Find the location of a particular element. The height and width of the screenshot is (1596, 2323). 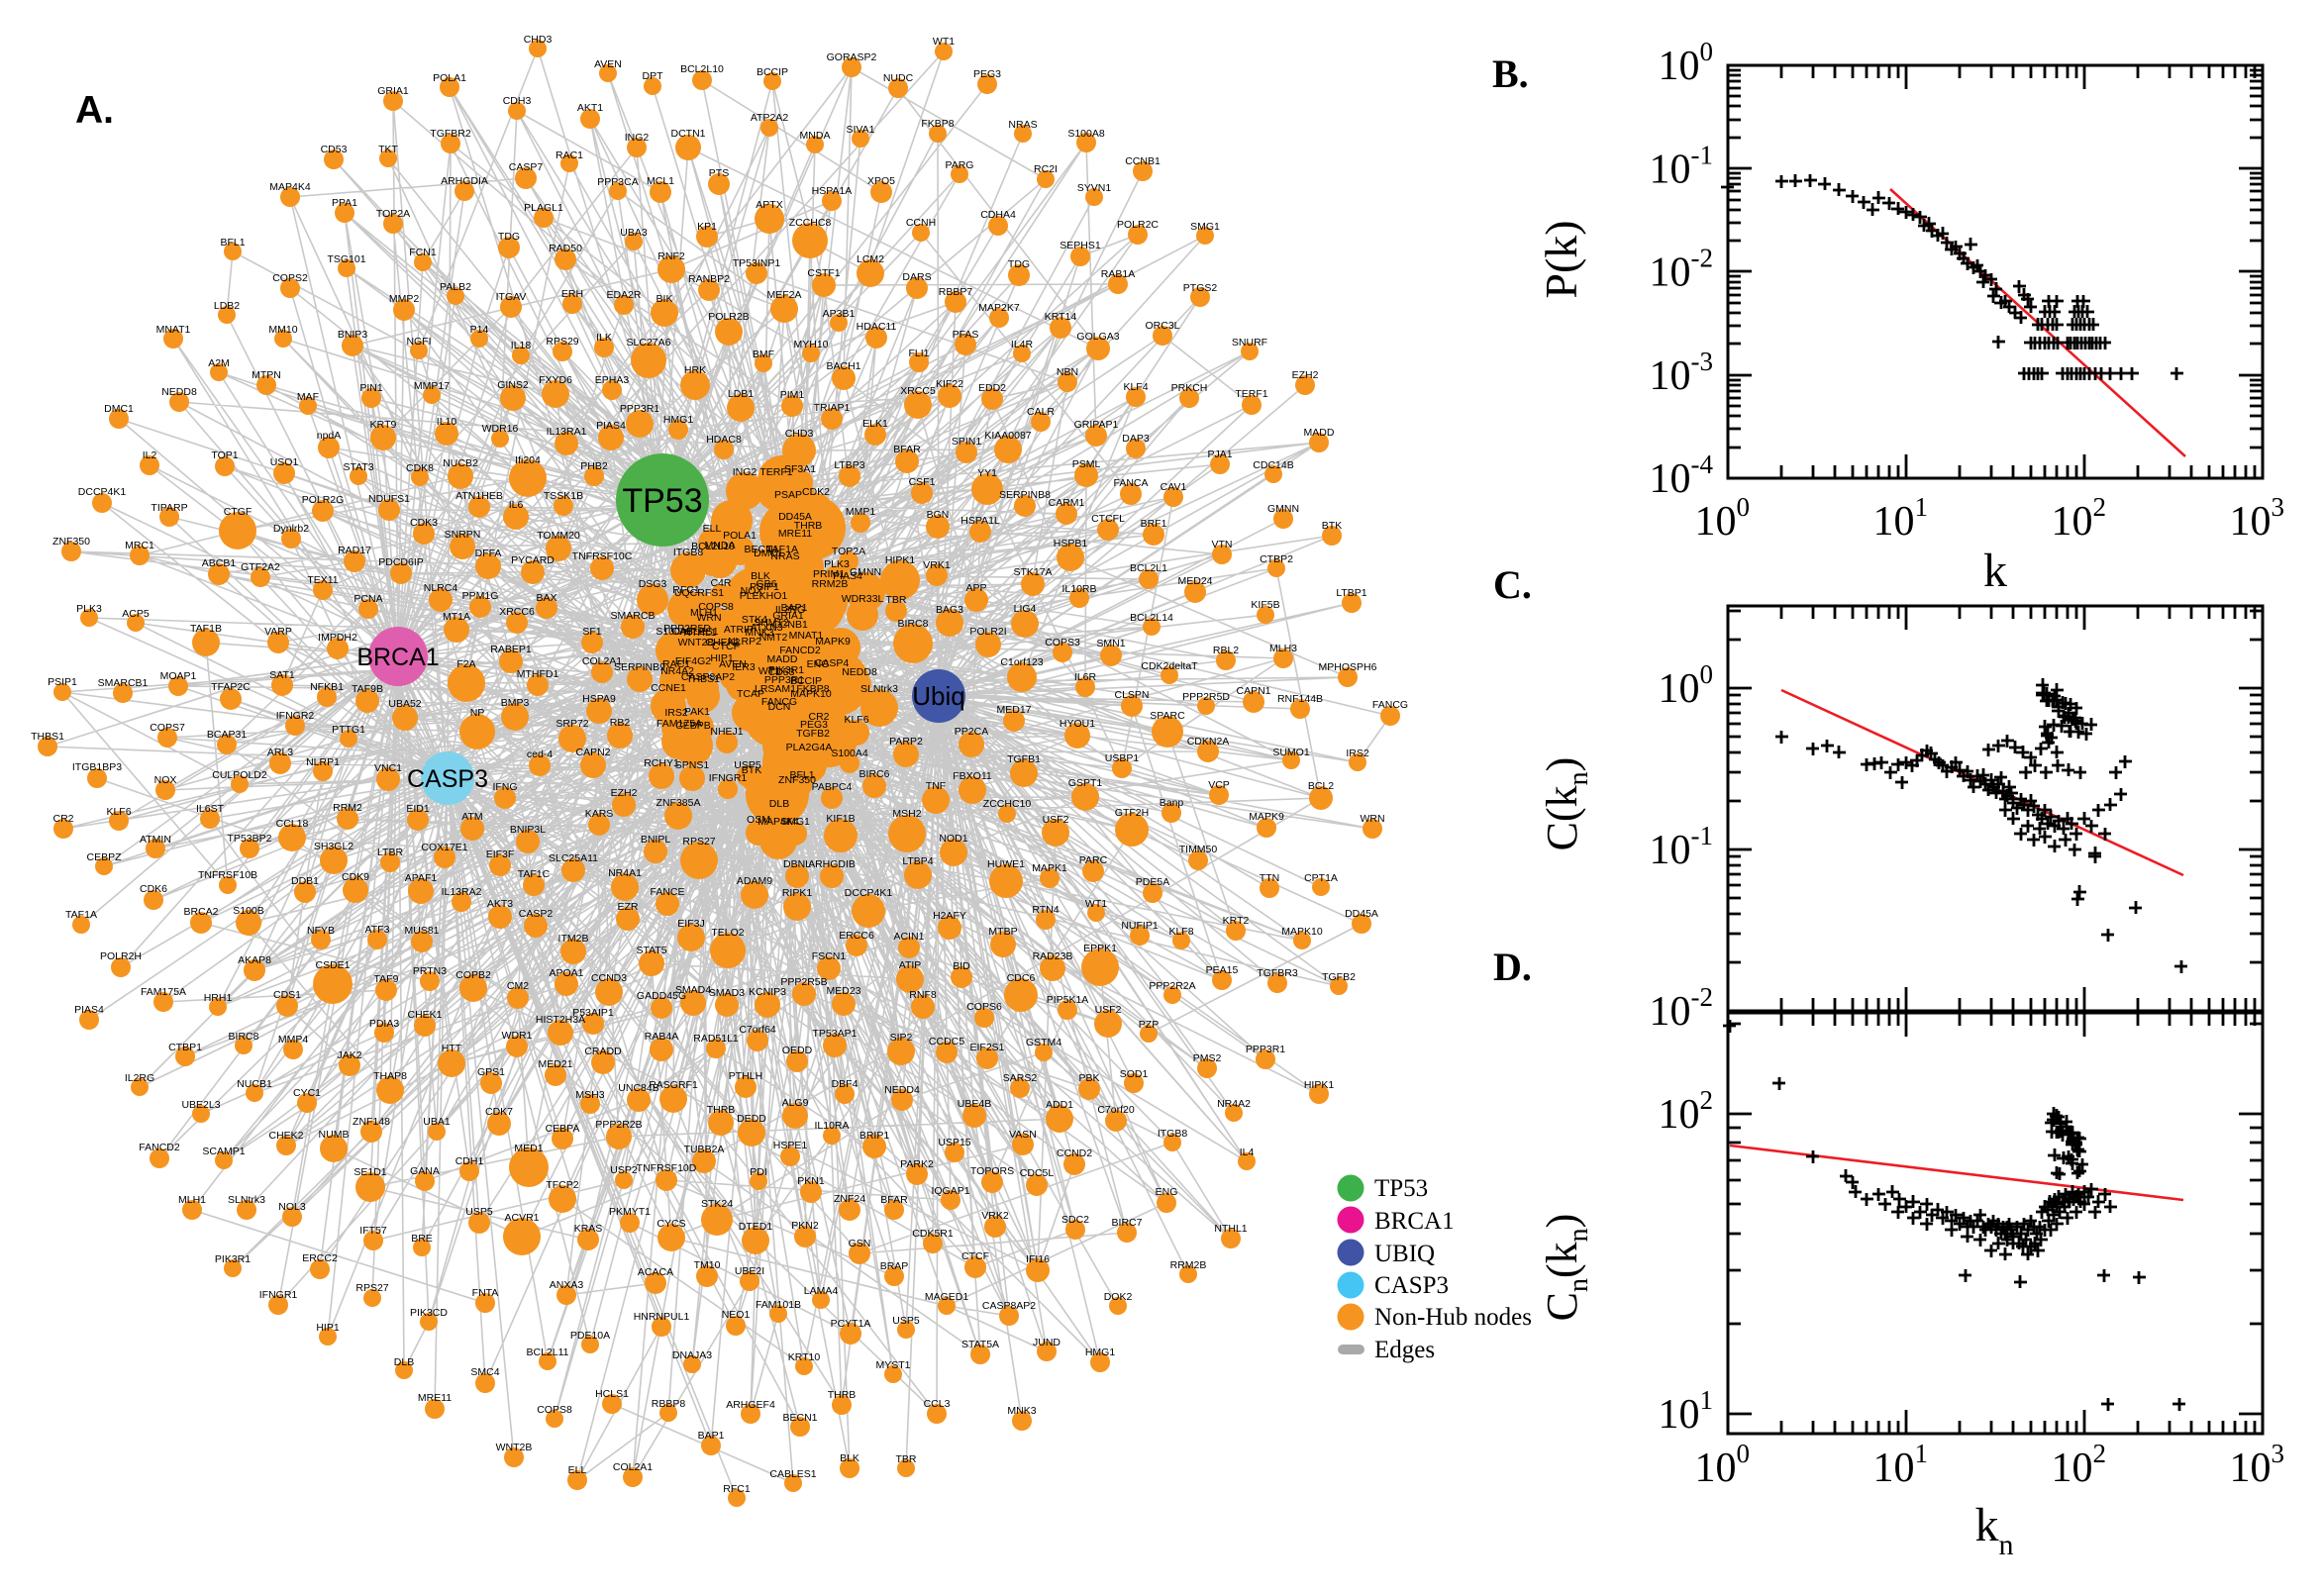

svg-text: TSSK1B is located at coordinates (563, 496).